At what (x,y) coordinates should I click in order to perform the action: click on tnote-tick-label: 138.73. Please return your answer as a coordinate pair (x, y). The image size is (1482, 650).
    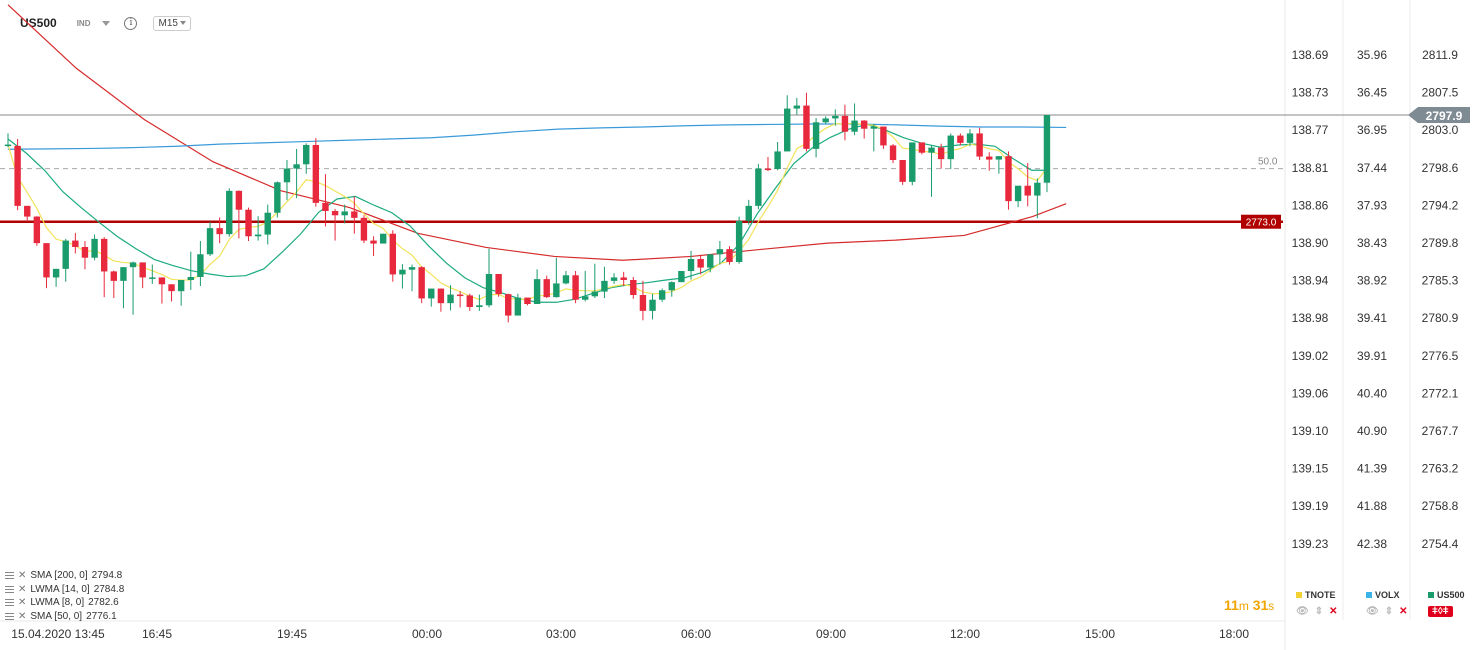
    Looking at the image, I should click on (1310, 93).